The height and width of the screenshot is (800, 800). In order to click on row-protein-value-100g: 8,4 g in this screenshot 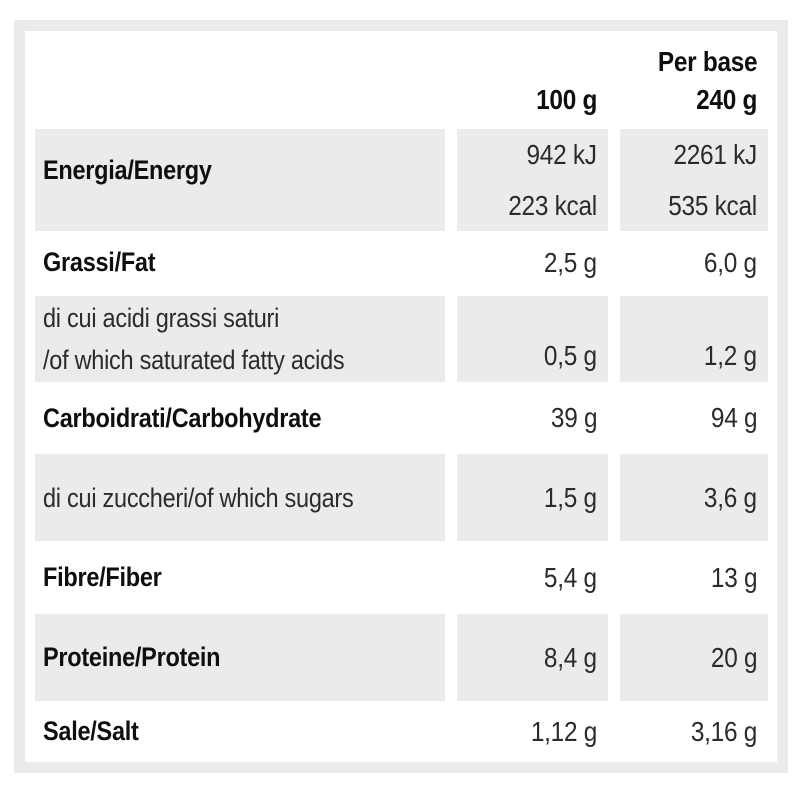, I will do `click(532, 657)`.